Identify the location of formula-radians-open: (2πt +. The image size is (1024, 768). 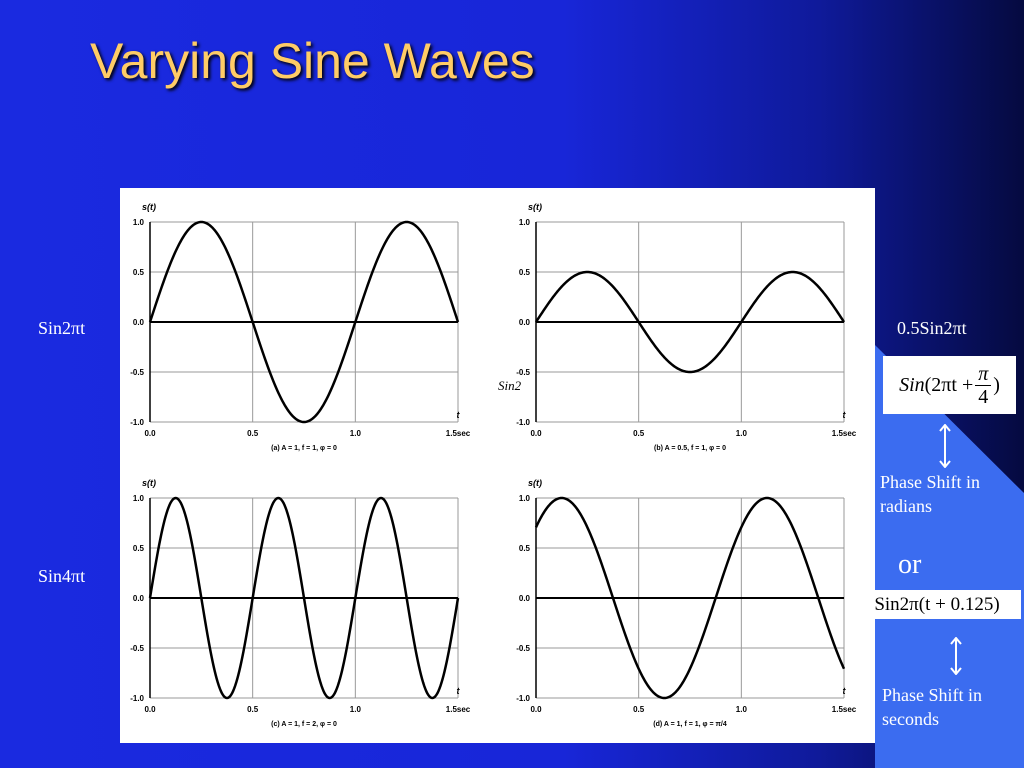
(949, 384).